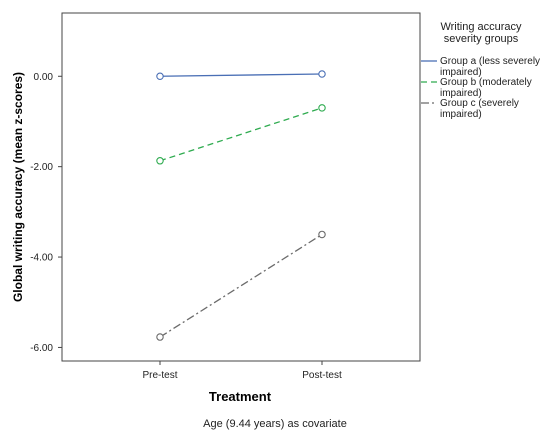 The width and height of the screenshot is (550, 439). Describe the element at coordinates (490, 61) in the screenshot. I see `legend-label: Group a (less severely` at that location.